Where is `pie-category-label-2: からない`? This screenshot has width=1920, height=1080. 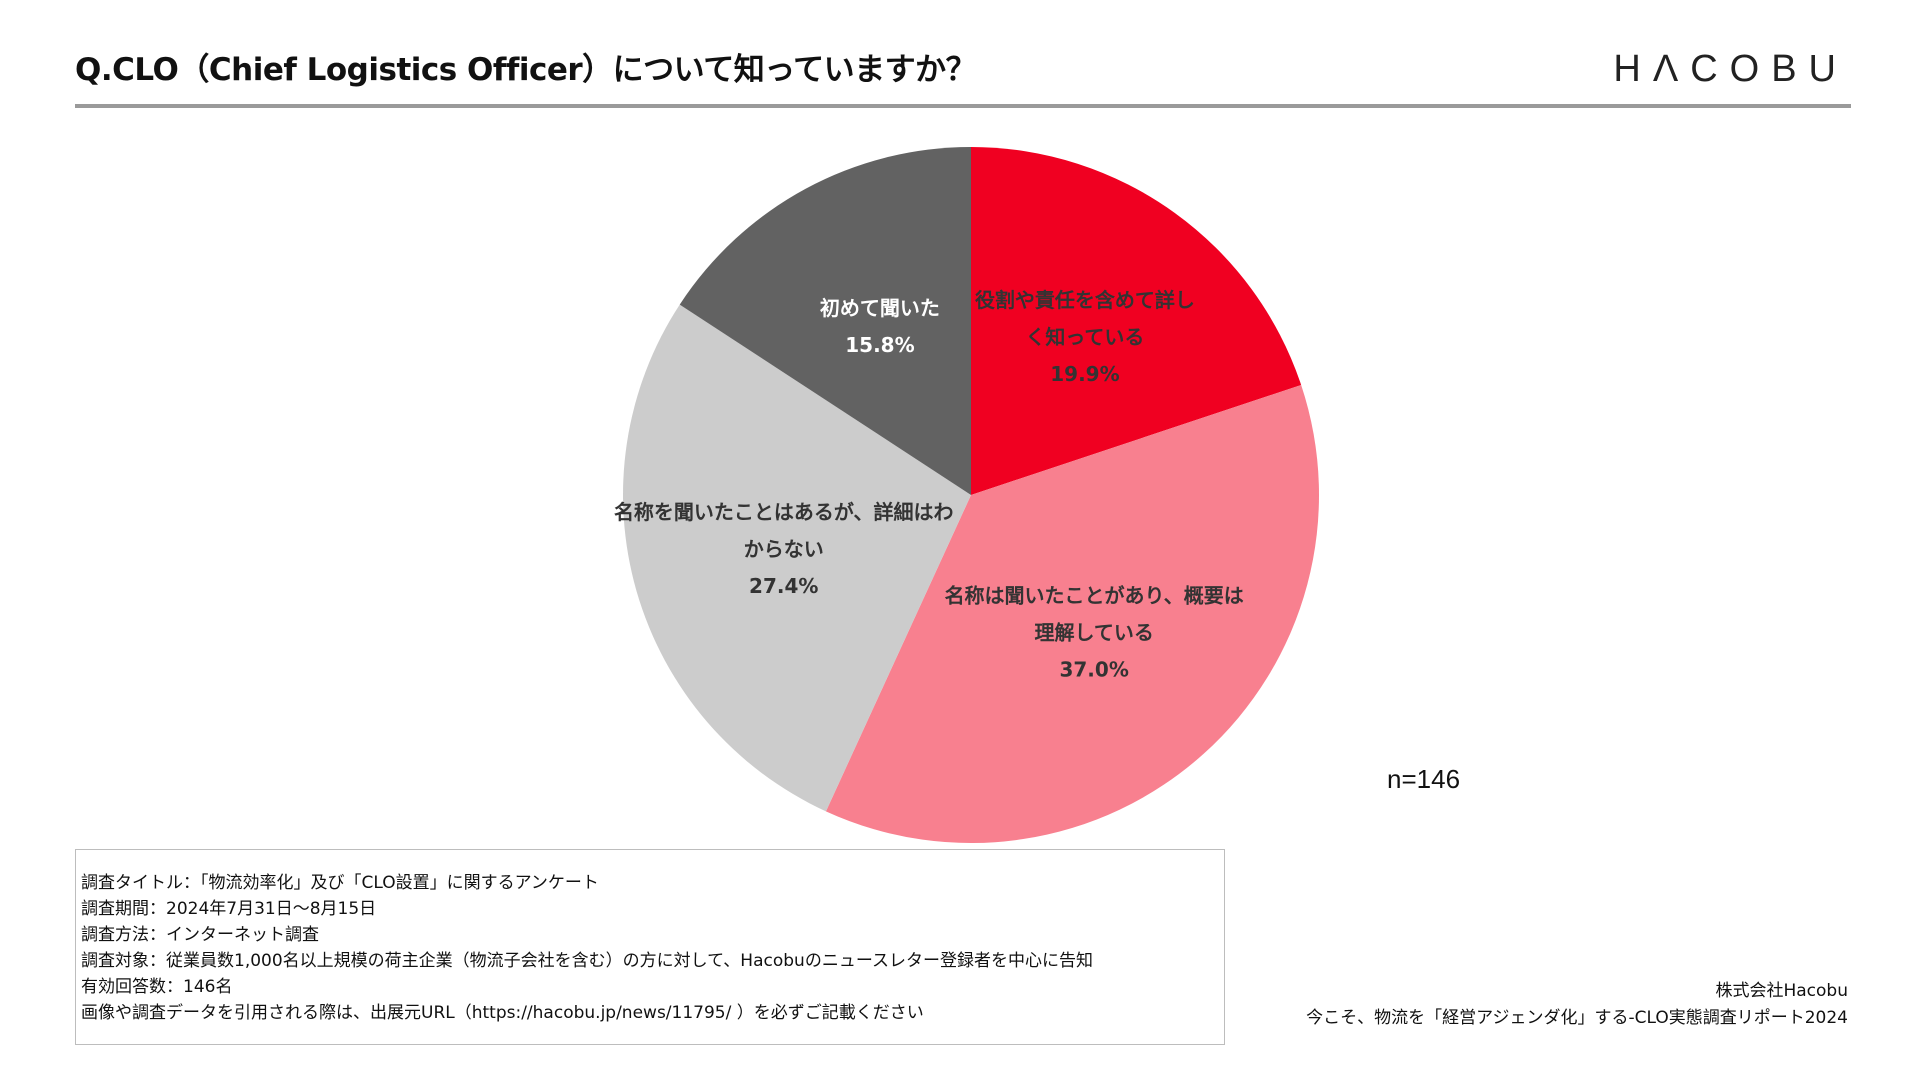
pie-category-label-2: からない is located at coordinates (784, 549).